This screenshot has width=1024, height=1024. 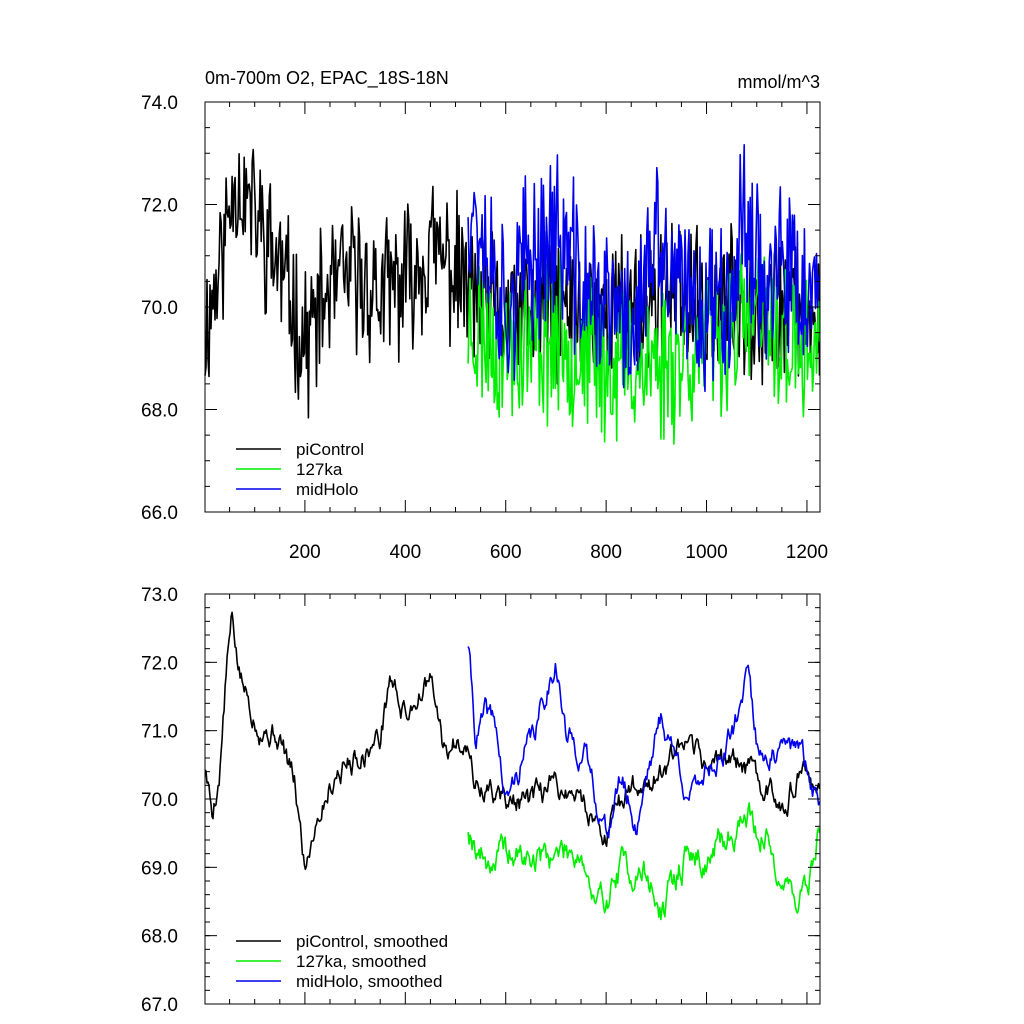 What do you see at coordinates (706, 552) in the screenshot?
I see `x-tick-label: 1000` at bounding box center [706, 552].